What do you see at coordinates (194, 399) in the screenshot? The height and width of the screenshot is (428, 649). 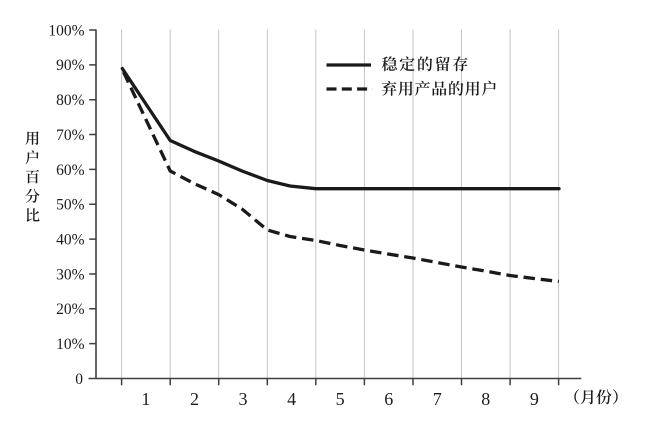 I see `svg-text: 2` at bounding box center [194, 399].